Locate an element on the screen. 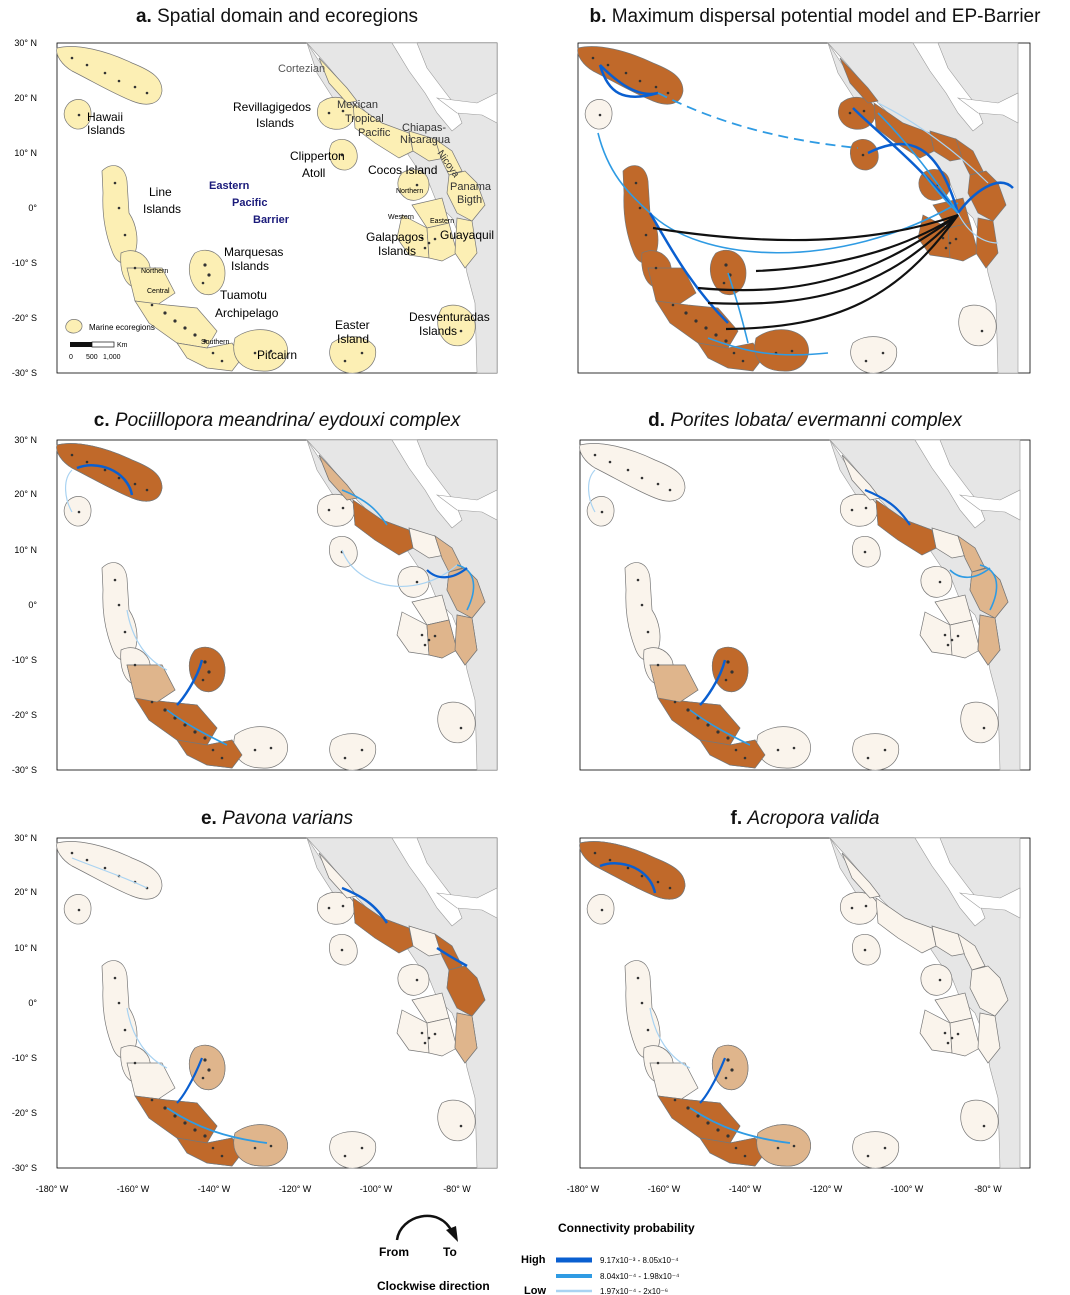 This screenshot has height=1295, width=1070. label-cocos: Cocos Island is located at coordinates (402, 170).